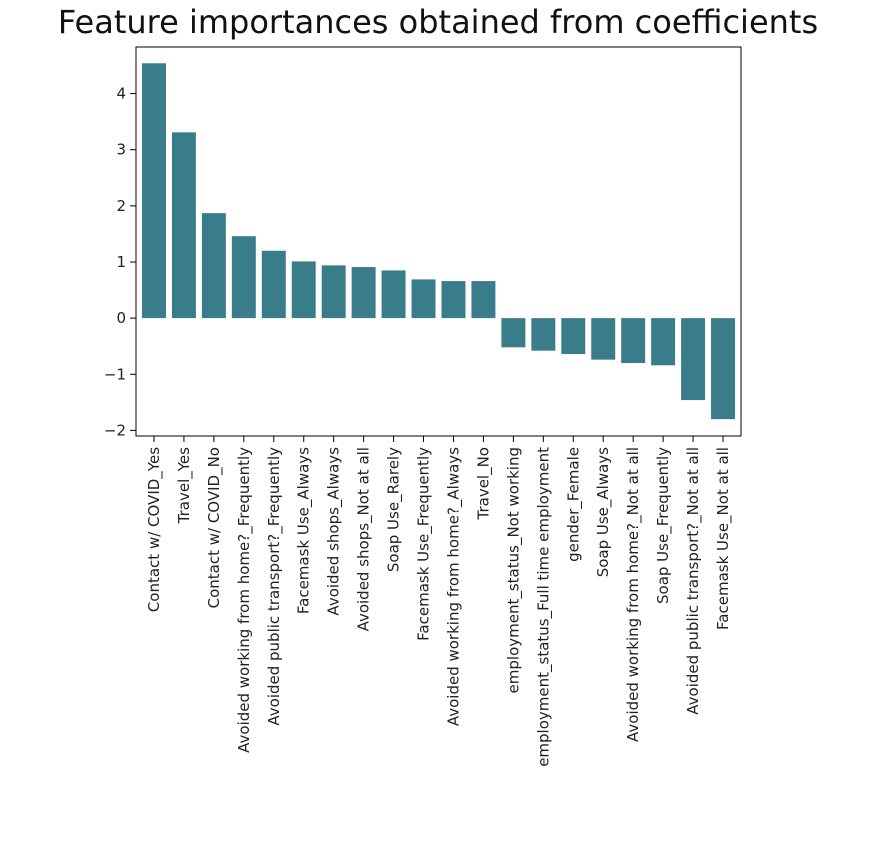  What do you see at coordinates (723, 538) in the screenshot?
I see `x-tick-label-20: Facemask Use_Not at all` at bounding box center [723, 538].